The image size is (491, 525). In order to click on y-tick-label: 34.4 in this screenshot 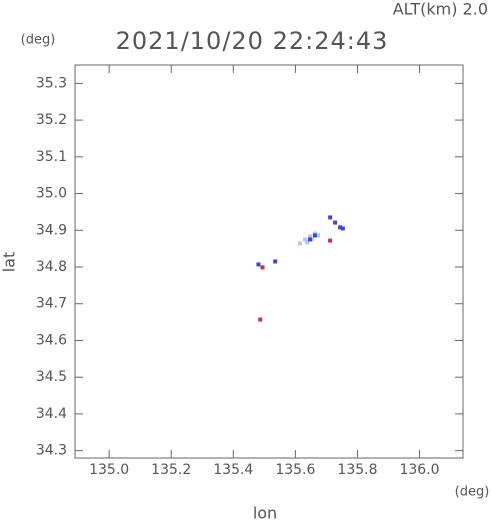, I will do `click(51, 414)`.